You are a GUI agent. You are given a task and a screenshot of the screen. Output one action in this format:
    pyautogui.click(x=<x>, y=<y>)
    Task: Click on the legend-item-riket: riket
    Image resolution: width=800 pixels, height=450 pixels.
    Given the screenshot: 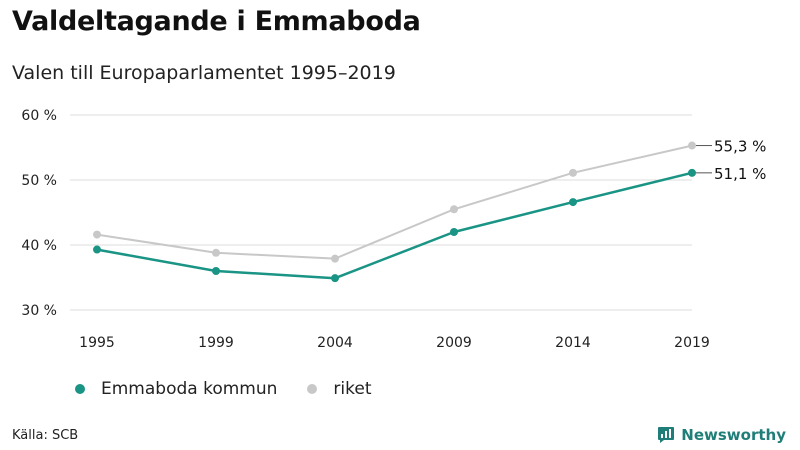 What is the action you would take?
    pyautogui.click(x=339, y=389)
    